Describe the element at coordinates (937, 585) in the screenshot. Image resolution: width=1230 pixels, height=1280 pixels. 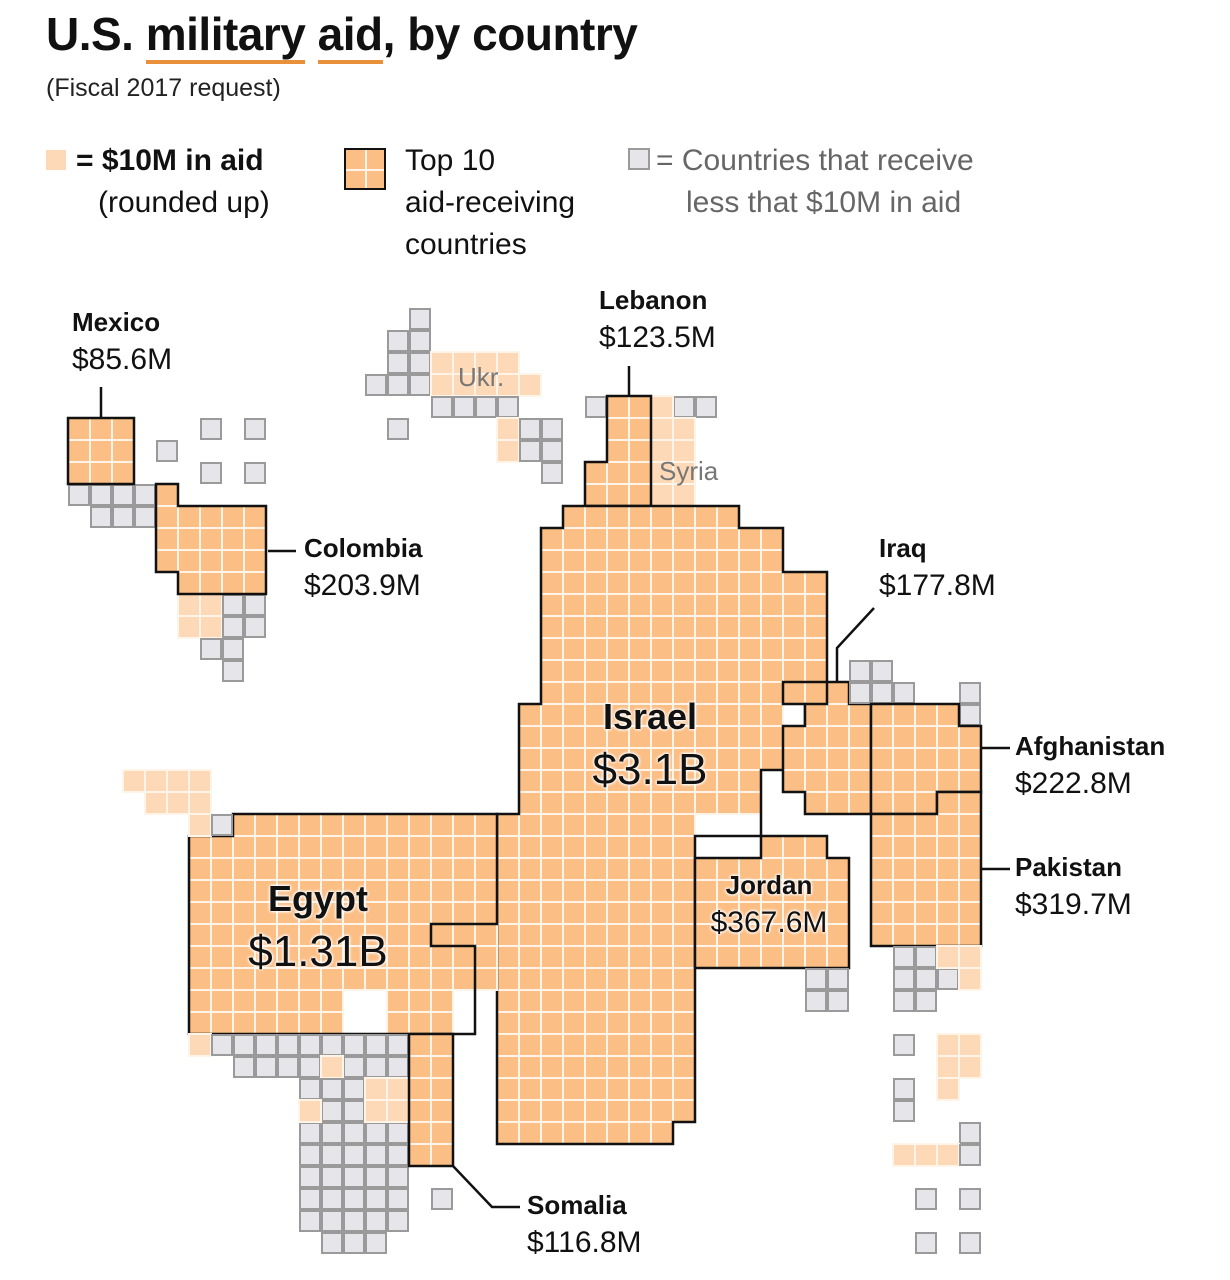
I see `country-value: $177.8M` at that location.